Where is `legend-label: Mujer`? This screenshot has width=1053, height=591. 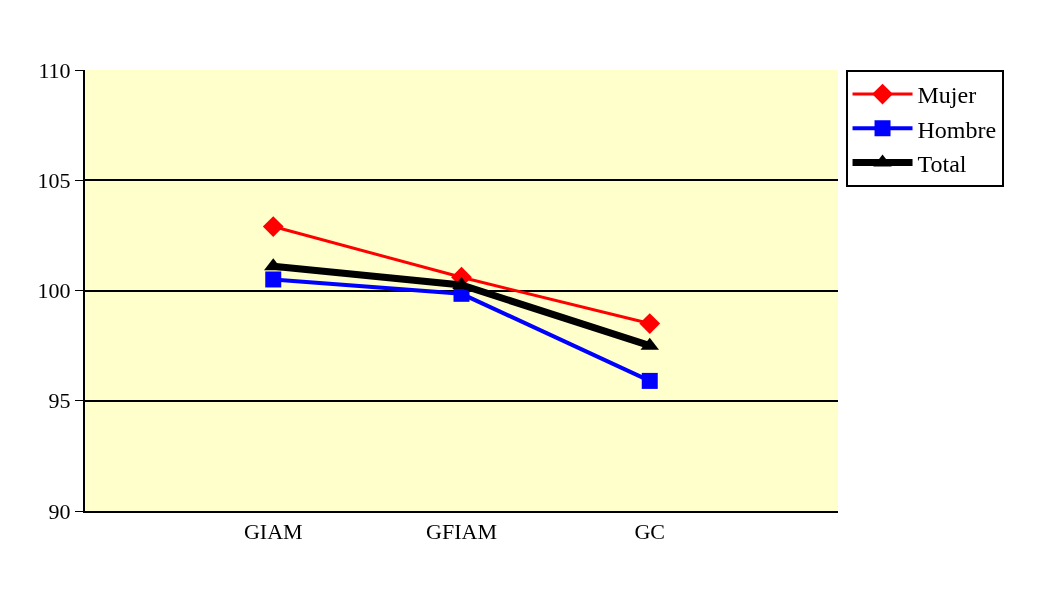
legend-label: Mujer is located at coordinates (947, 95).